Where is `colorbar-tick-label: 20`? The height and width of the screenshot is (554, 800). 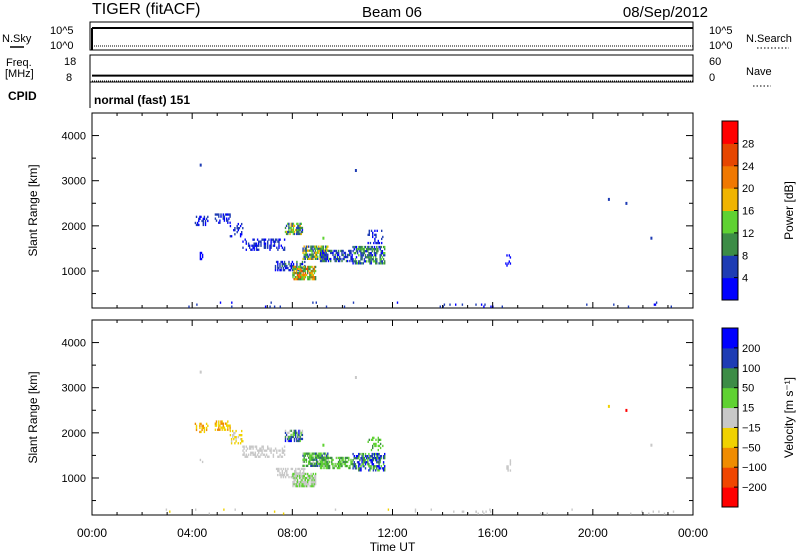
colorbar-tick-label: 20 is located at coordinates (748, 189).